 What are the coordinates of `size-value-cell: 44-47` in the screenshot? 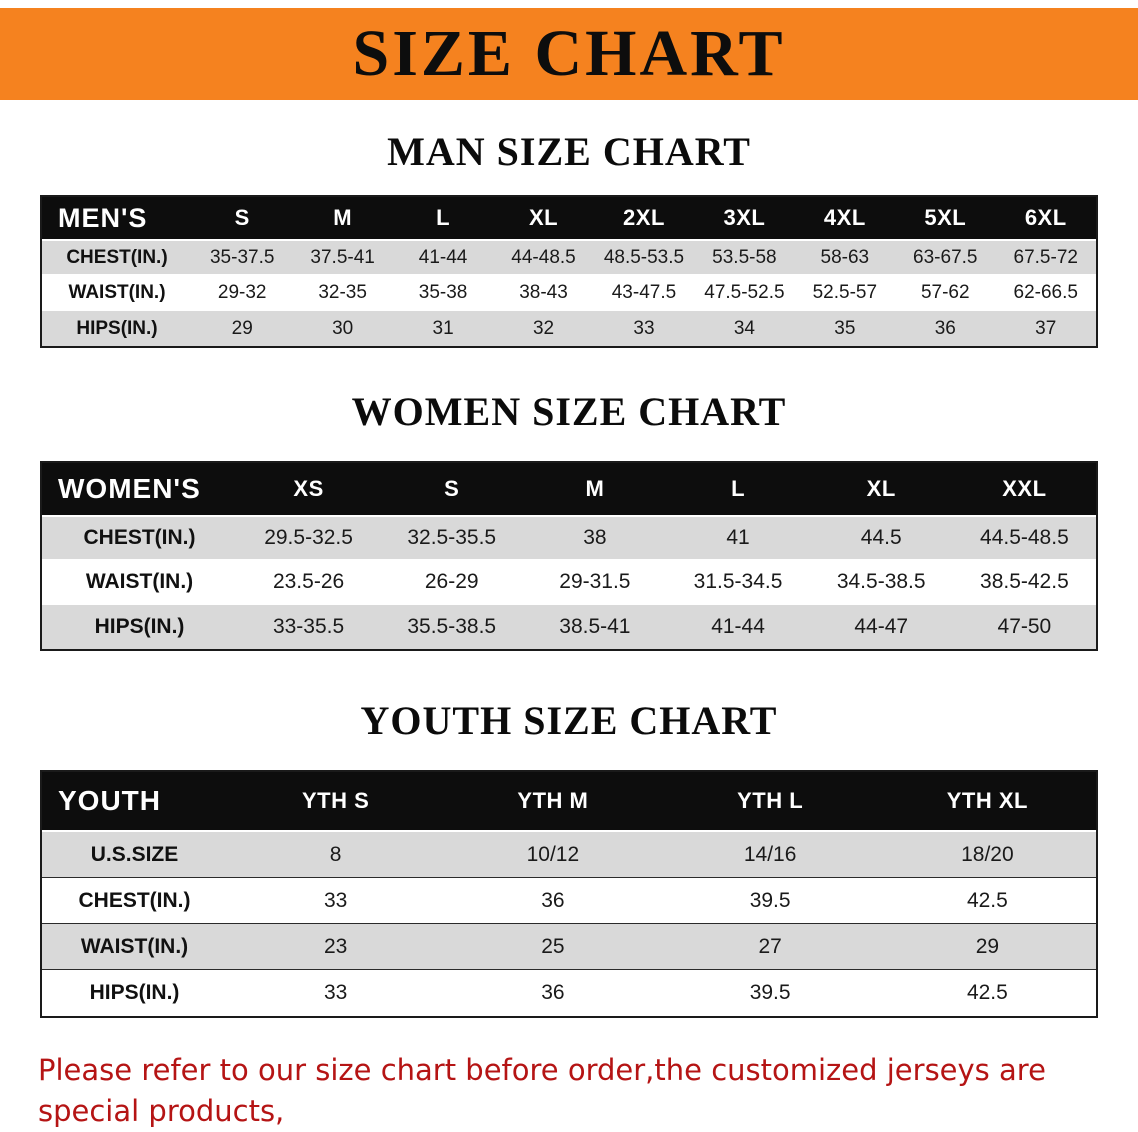 It's located at (881, 626).